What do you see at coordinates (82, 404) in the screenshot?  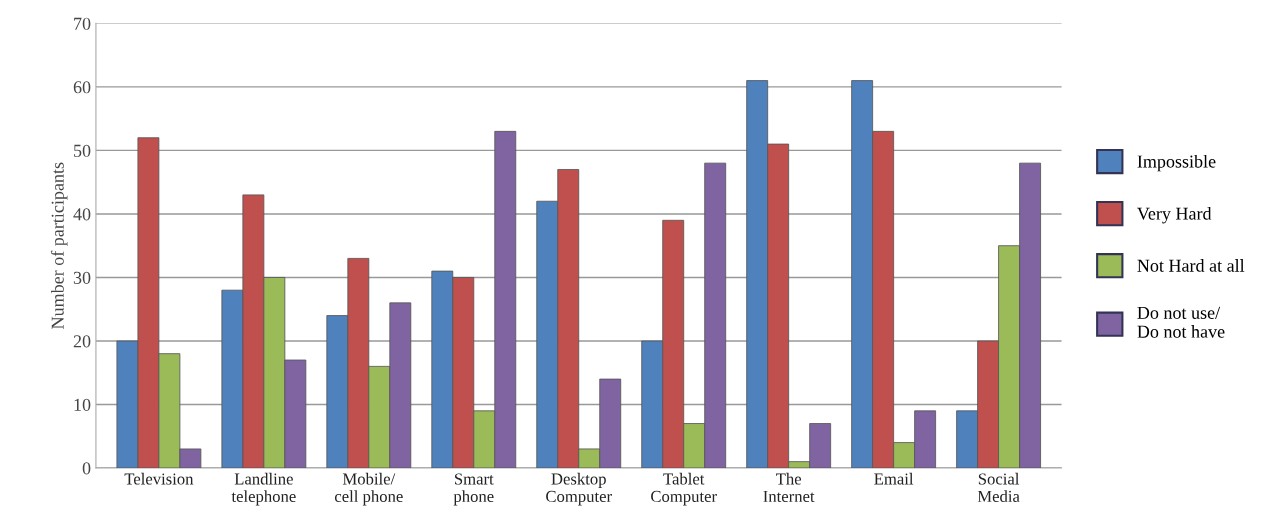 I see `y-tick-label: 10` at bounding box center [82, 404].